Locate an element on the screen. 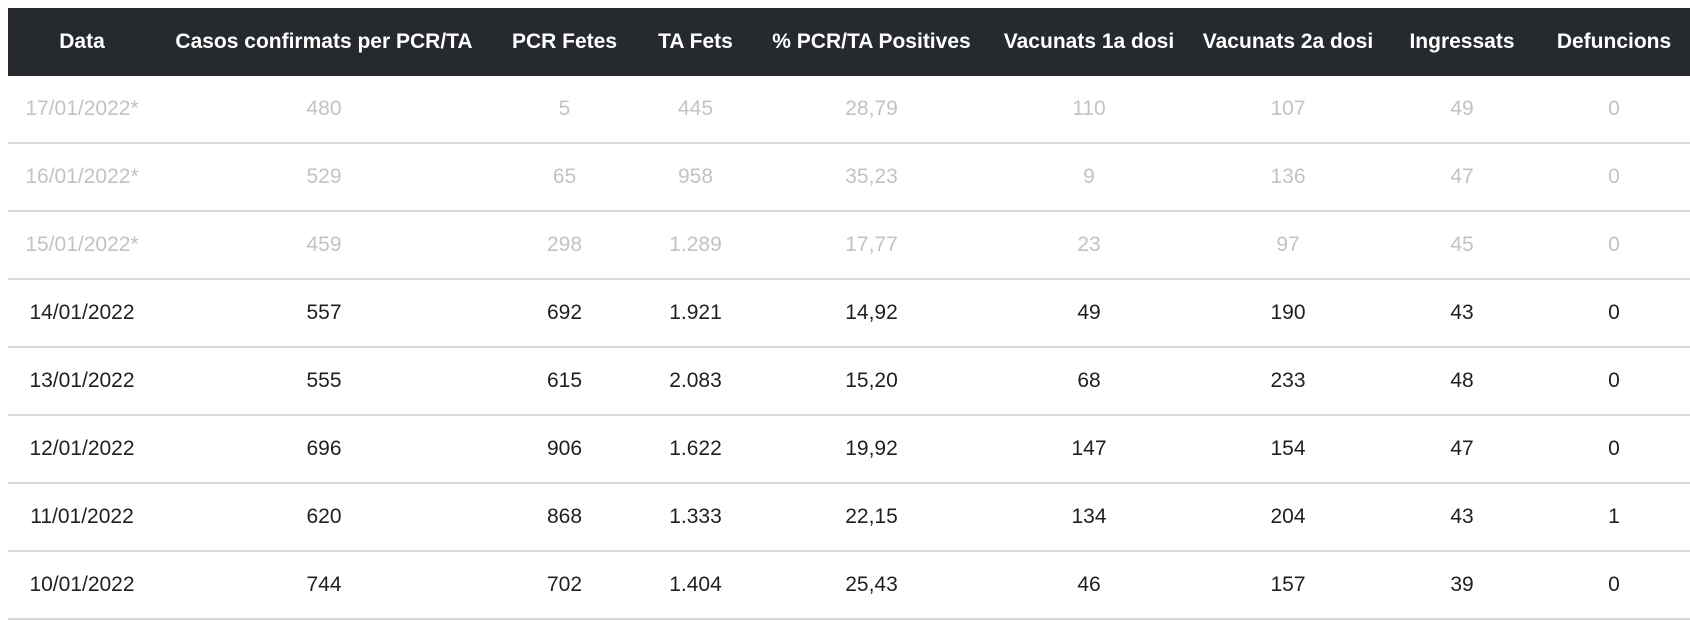 The width and height of the screenshot is (1690, 620). column-header-vaccinated-2nd-dose: Vacunats 2a dosi is located at coordinates (1288, 41).